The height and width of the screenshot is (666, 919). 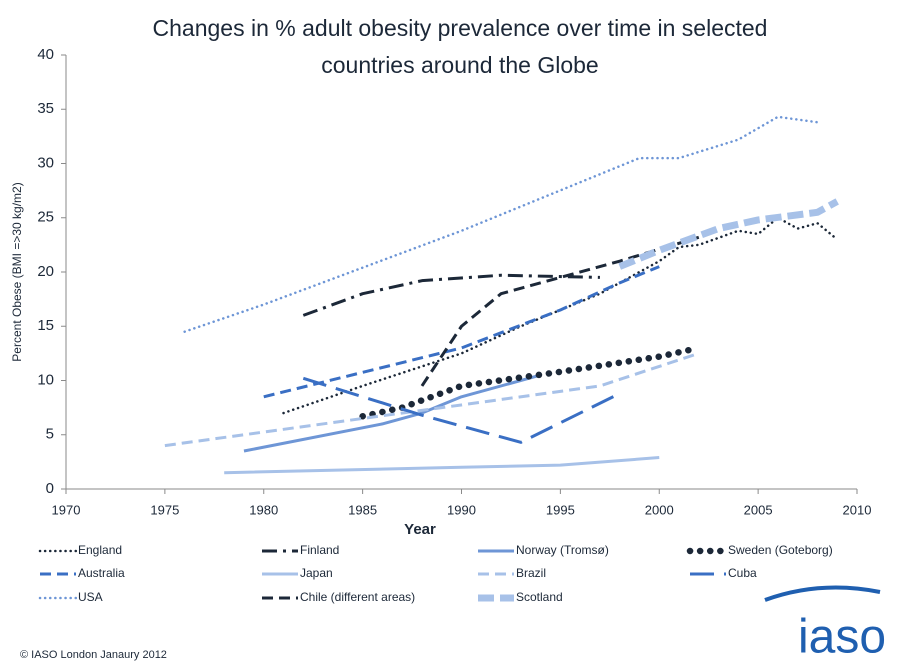 I want to click on legend-label: Norway (Tromsø), so click(x=562, y=550).